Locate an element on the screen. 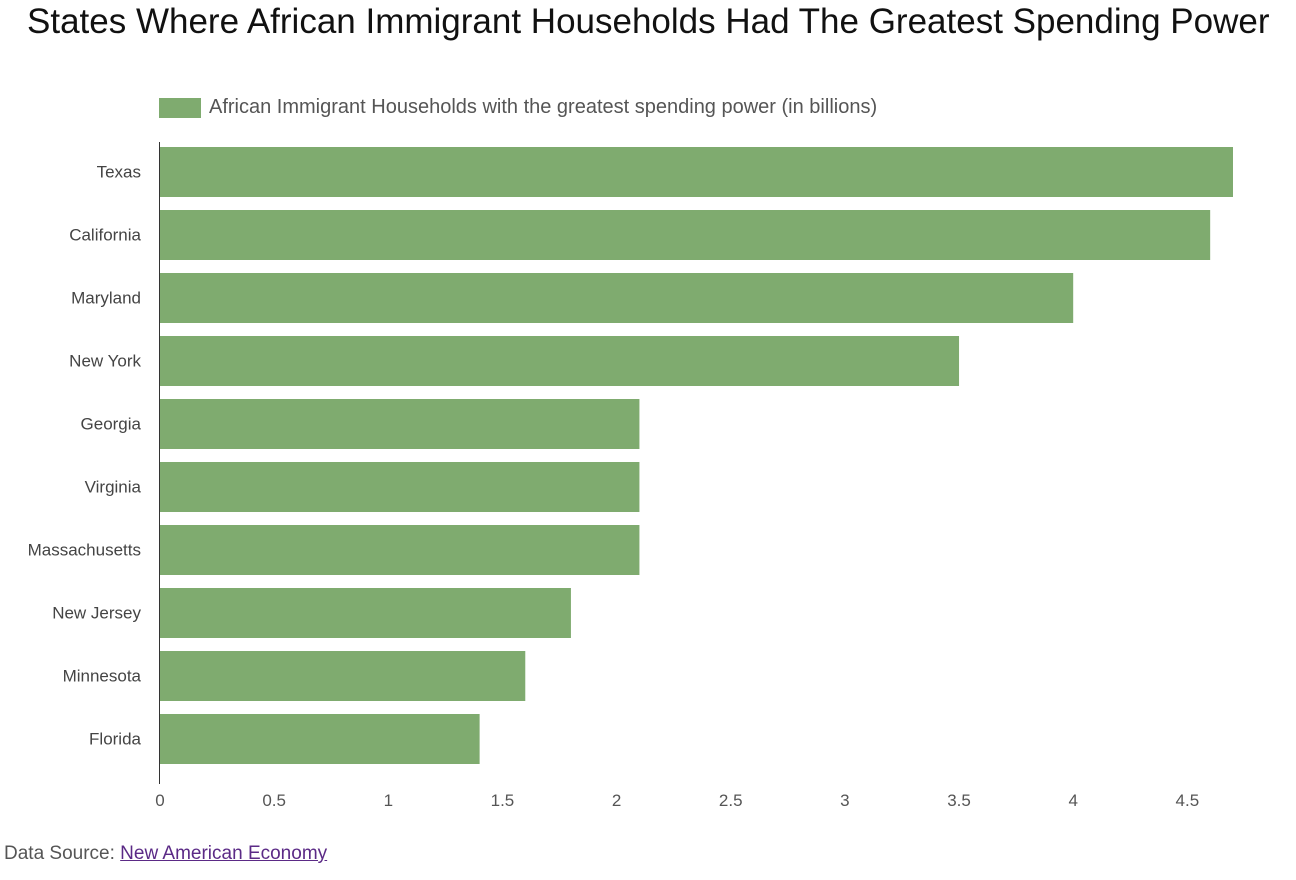  x-tick-label: 3.5 is located at coordinates (959, 800).